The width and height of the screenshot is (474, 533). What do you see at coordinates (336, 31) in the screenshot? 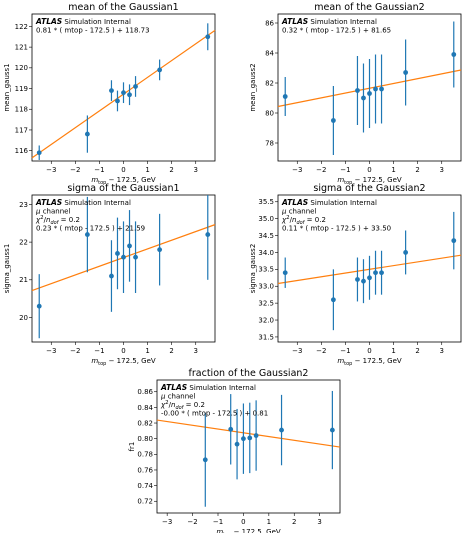
I see `annotation-line: 0.32 * ( mtop - 172.5 ) + 81.65` at bounding box center [336, 31].